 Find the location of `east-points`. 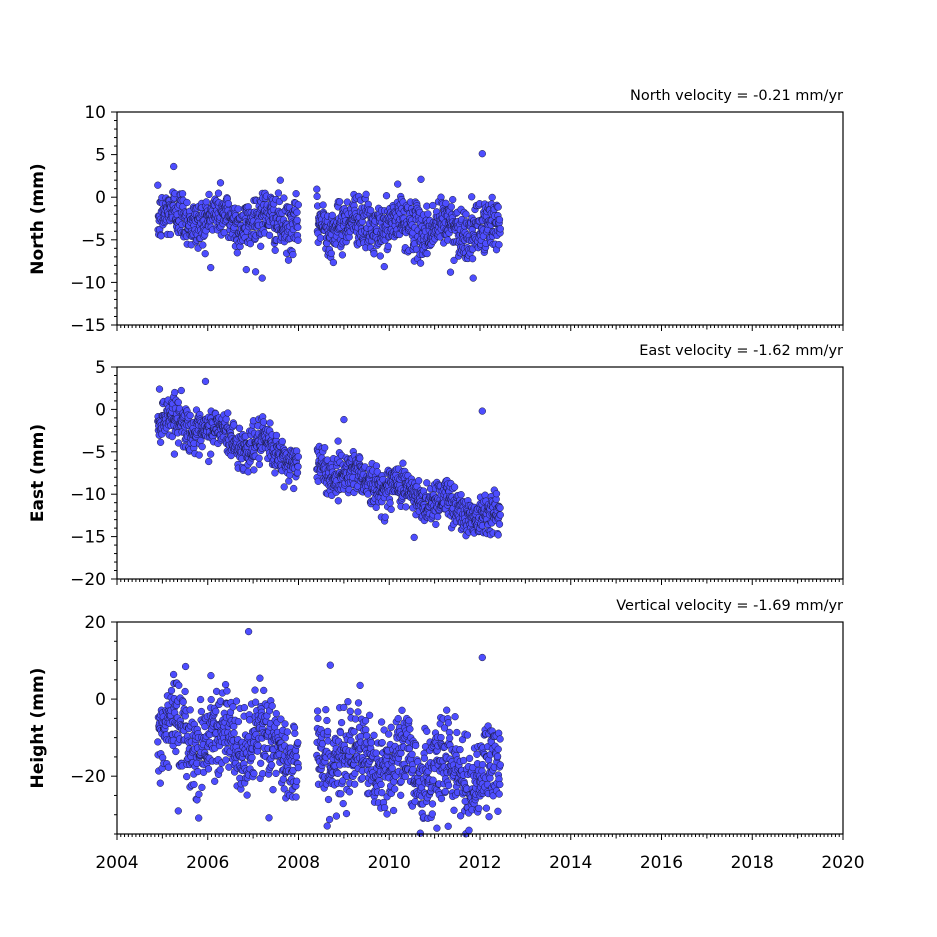

east-points is located at coordinates (329, 459).